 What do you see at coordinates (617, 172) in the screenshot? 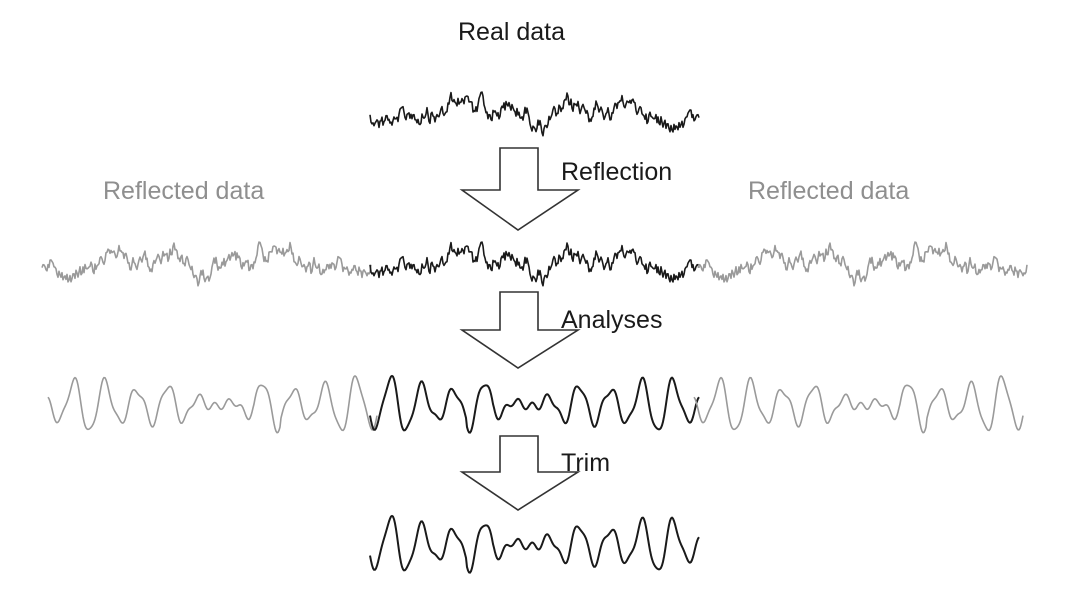
I see `reflection-label: Reflection` at bounding box center [617, 172].